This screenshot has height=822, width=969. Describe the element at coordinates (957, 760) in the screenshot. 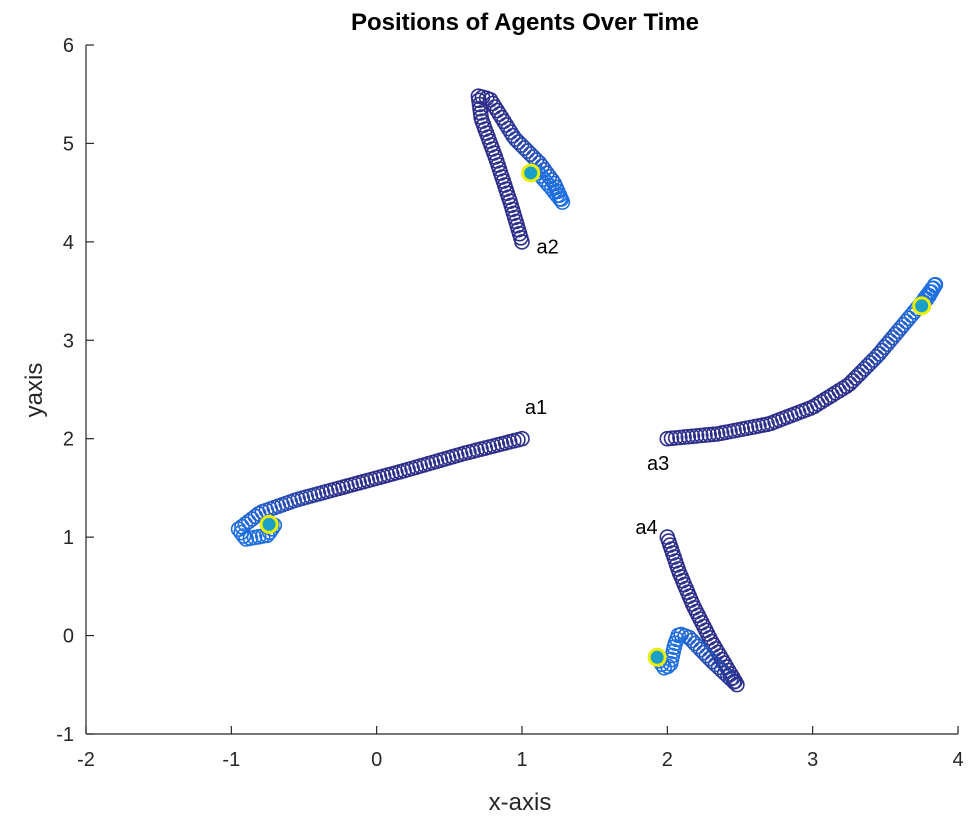

I see `x-tick-label: 4` at that location.